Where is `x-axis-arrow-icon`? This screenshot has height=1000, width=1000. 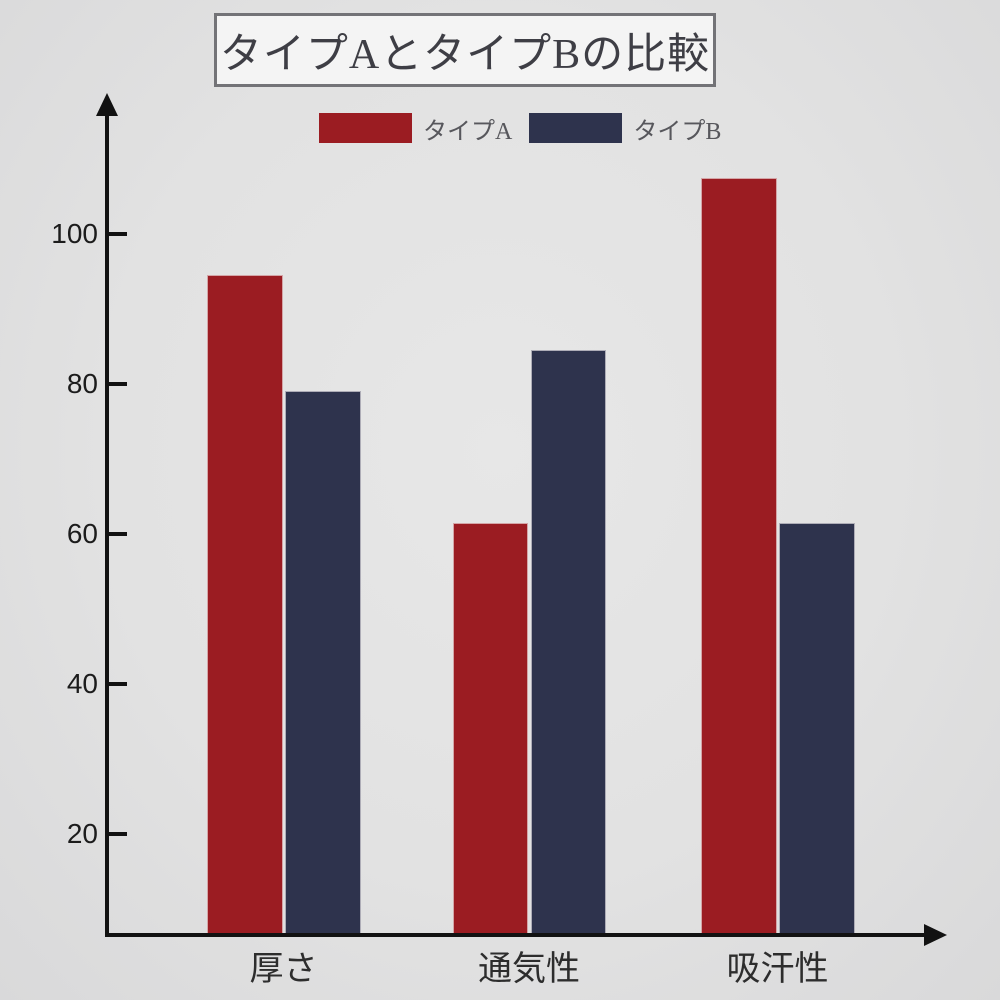
x-axis-arrow-icon is located at coordinates (935, 935).